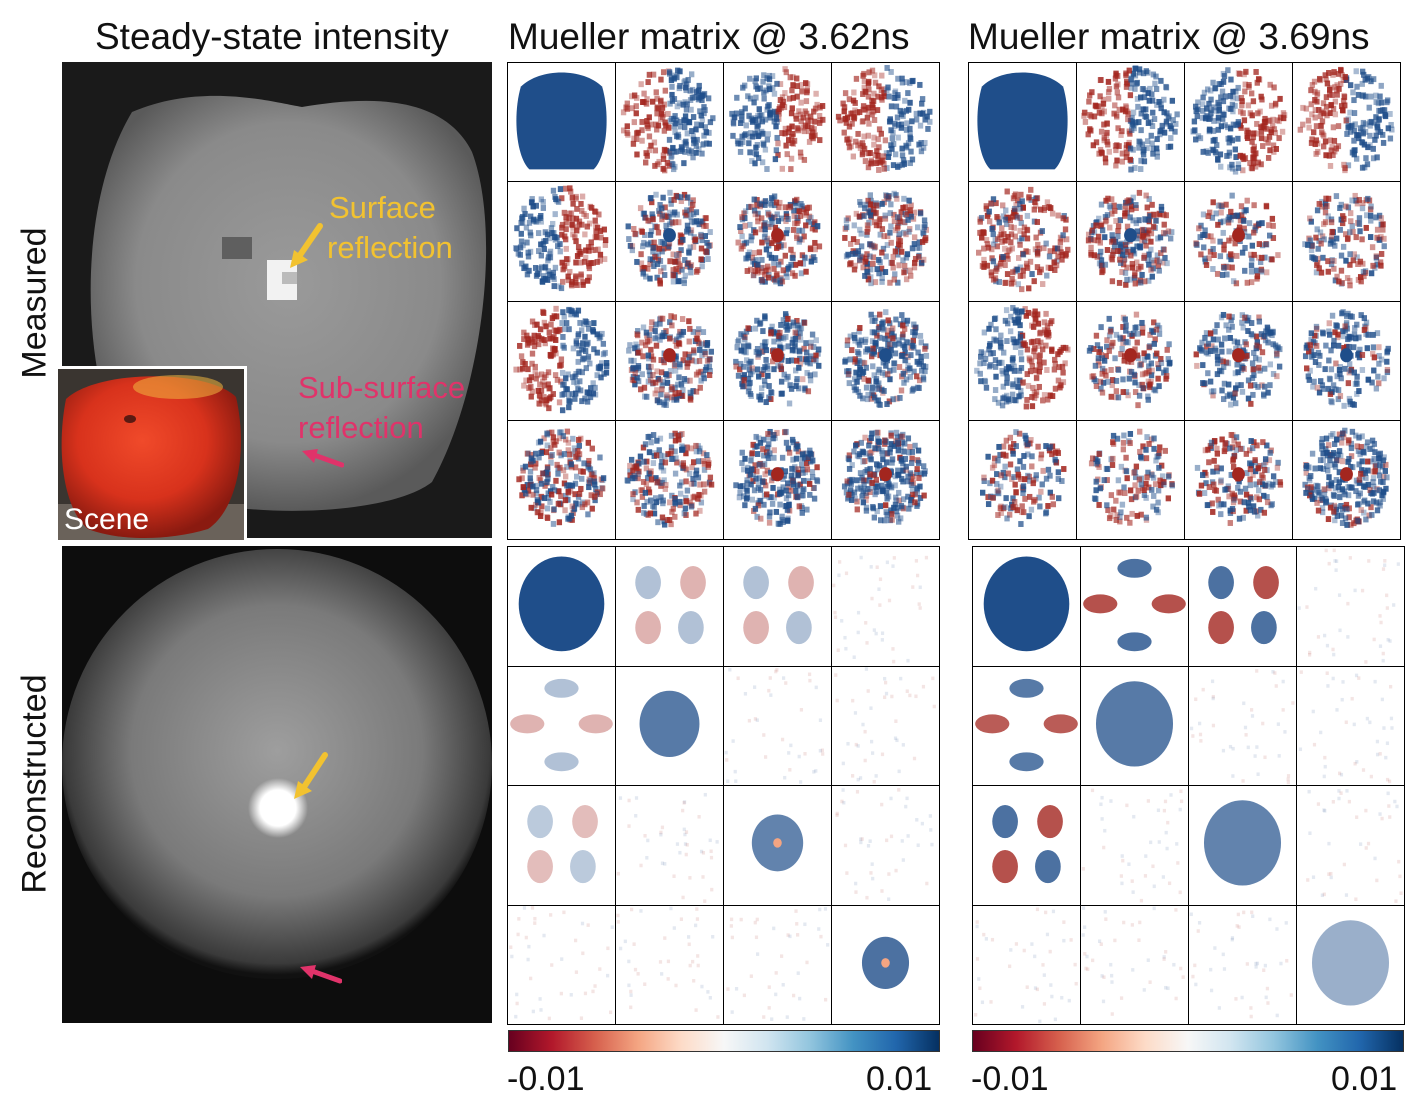 The height and width of the screenshot is (1108, 1416). Describe the element at coordinates (390, 248) in the screenshot. I see `surface-label-line2: reflection` at that location.